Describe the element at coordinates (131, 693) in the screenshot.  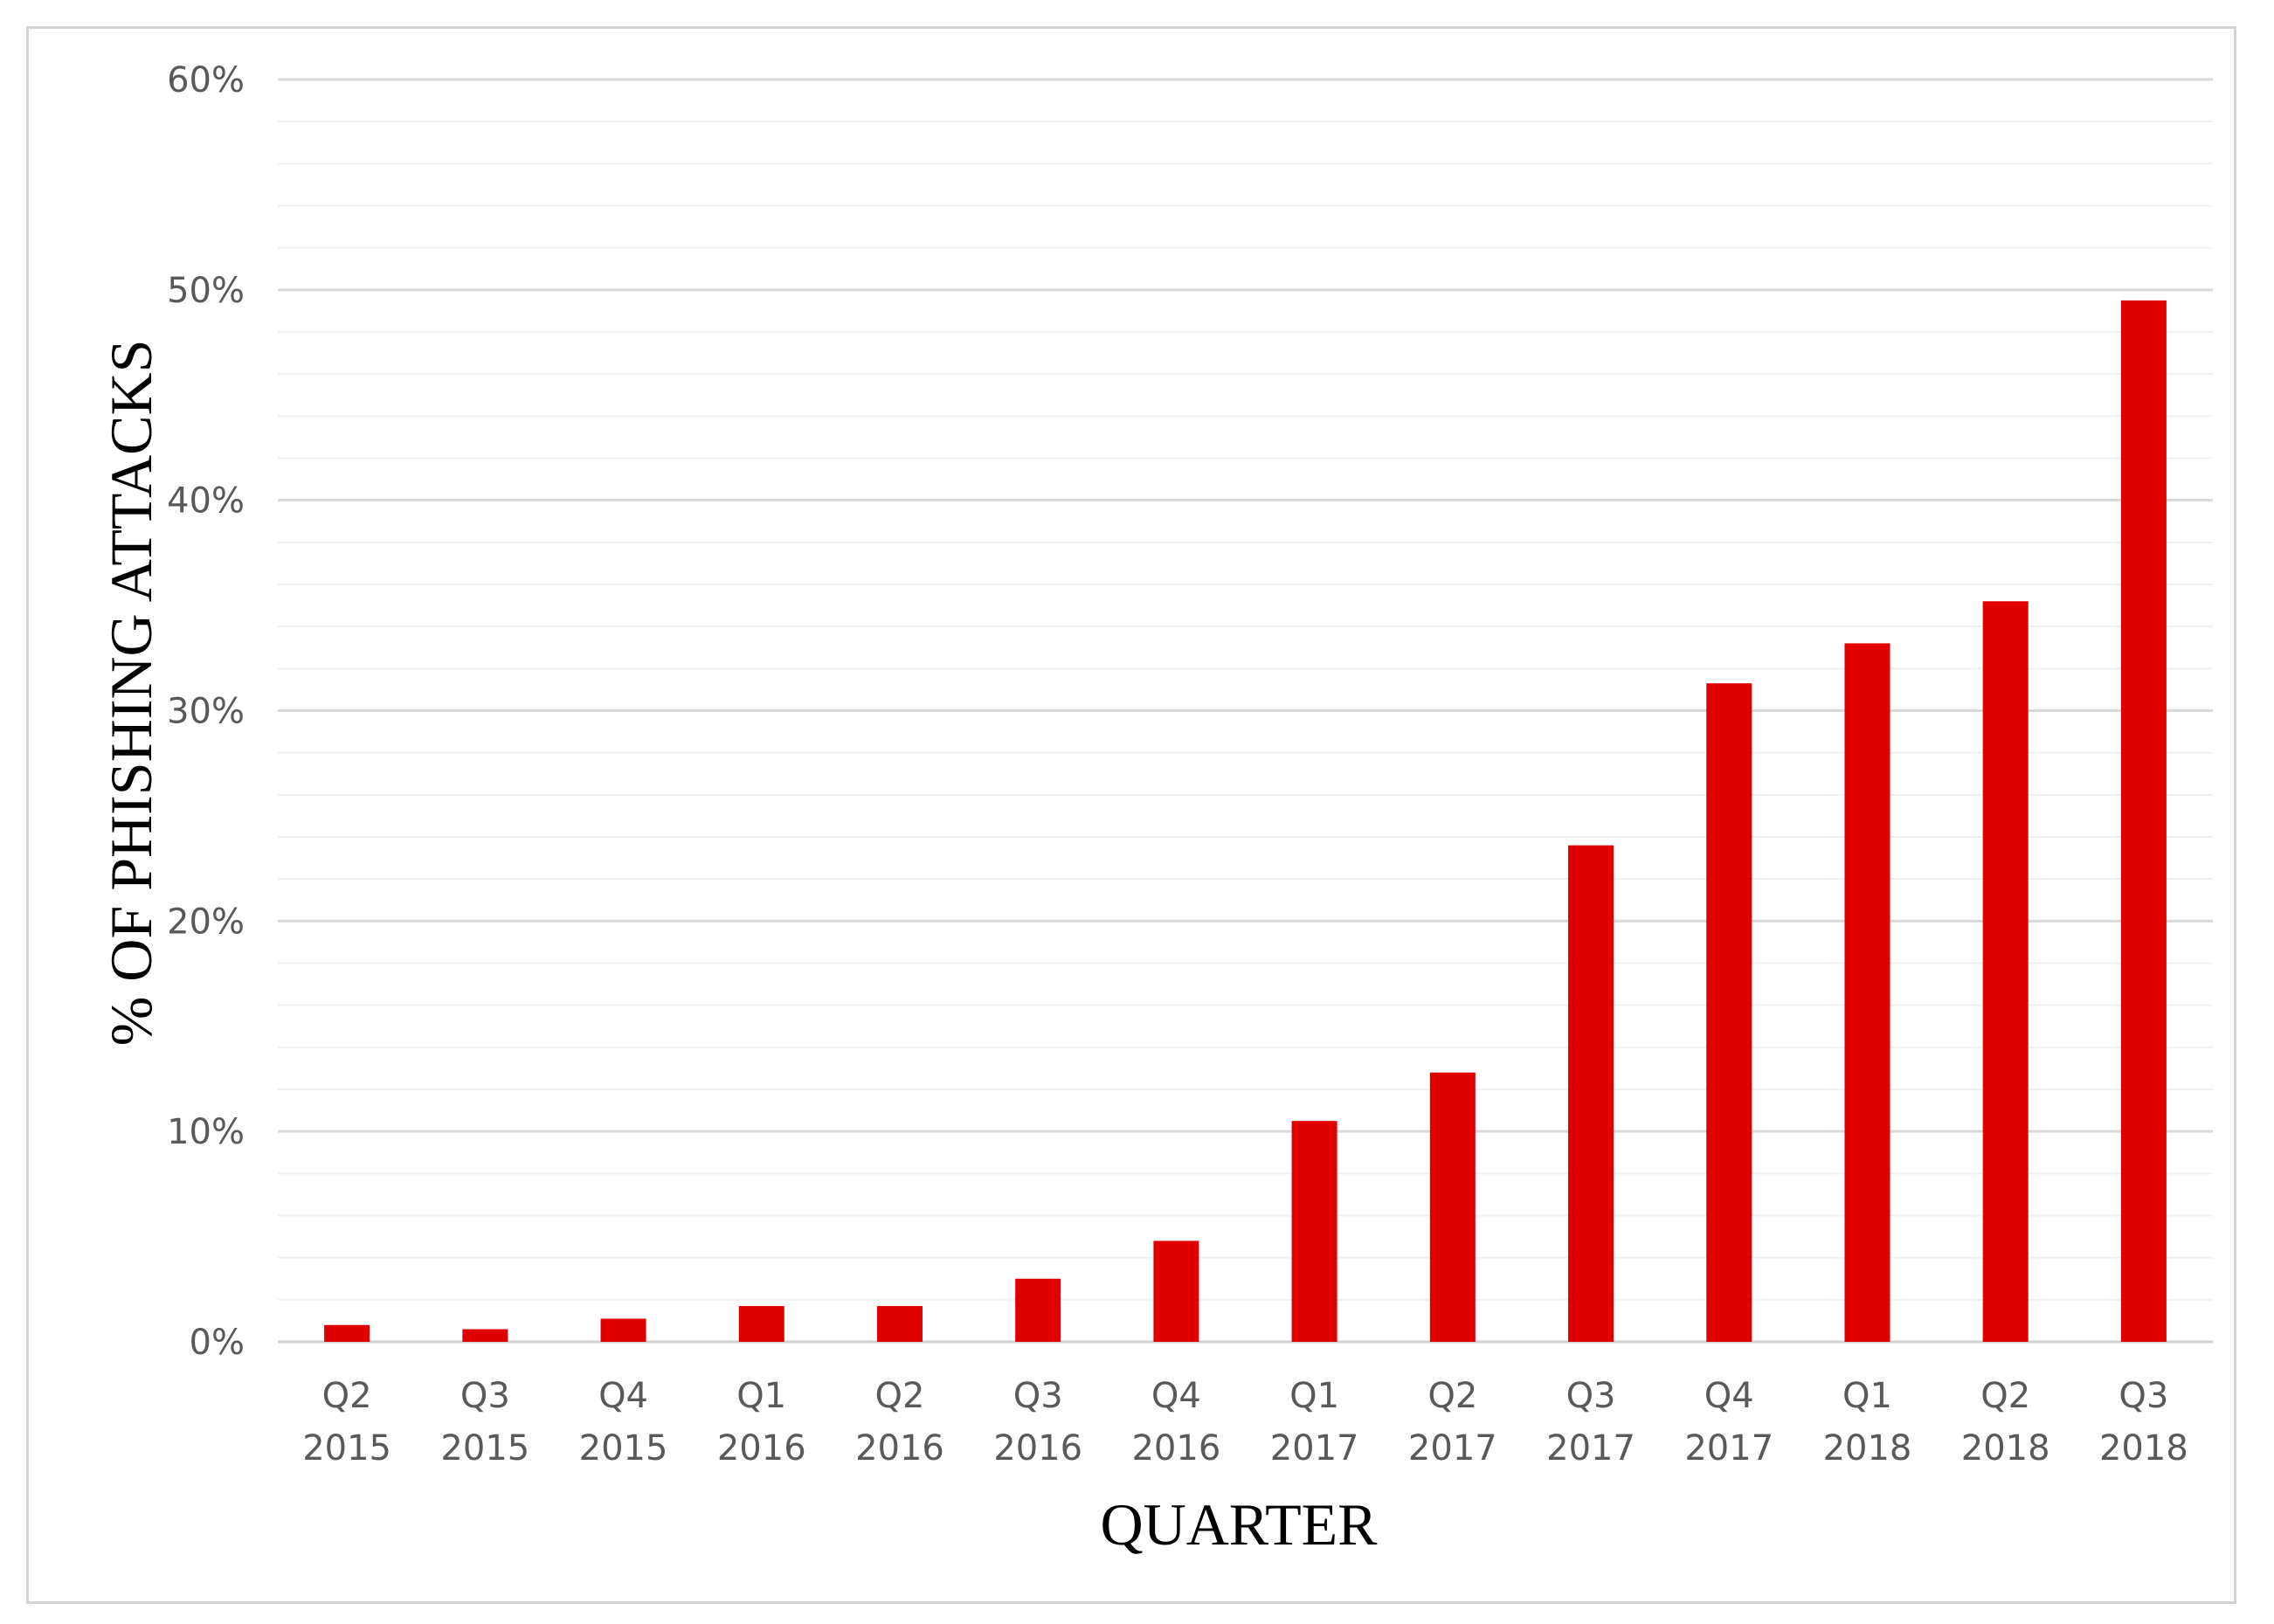
I see `y-axis-title: % OF PHISHING ATTACKS` at that location.